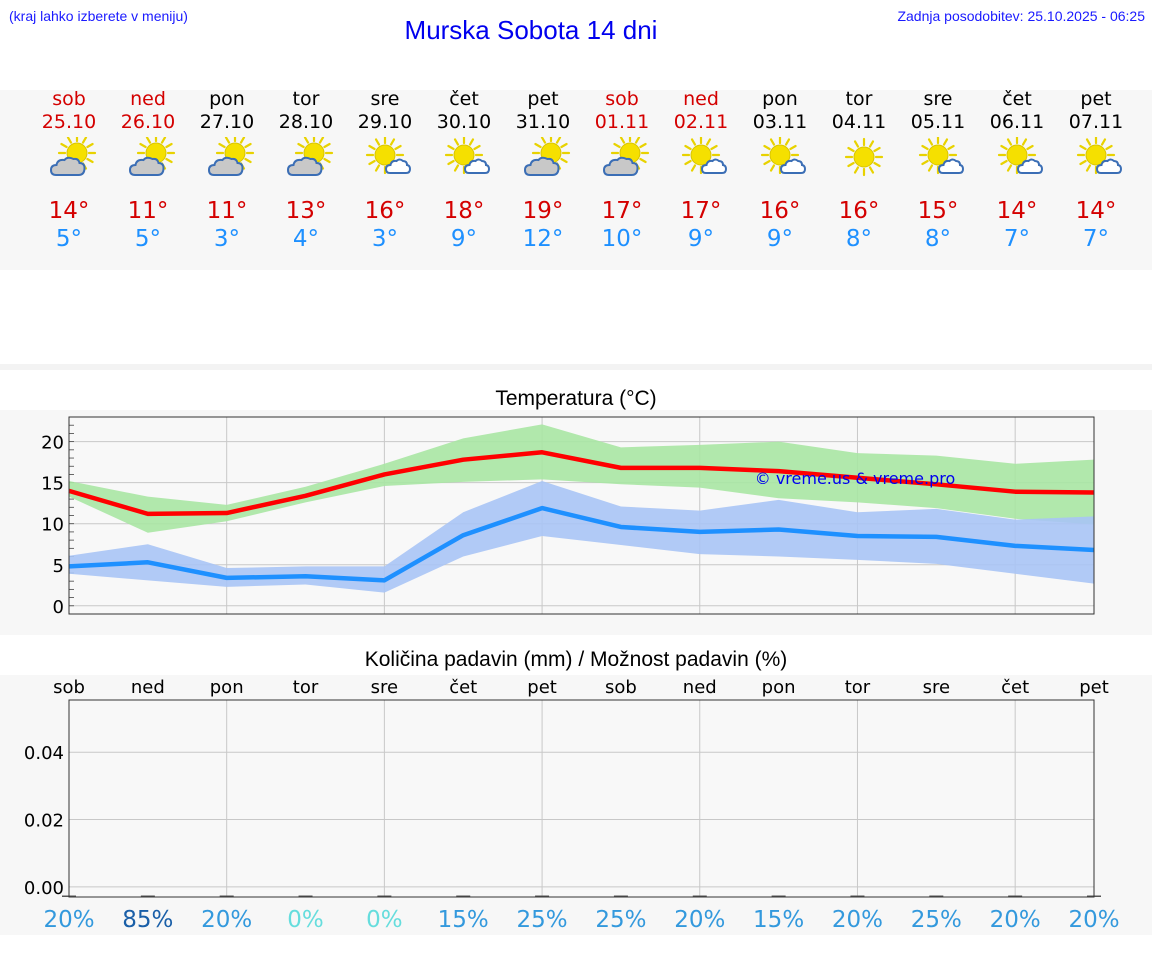  Describe the element at coordinates (543, 122) in the screenshot. I see `day-date: 31.10` at that location.